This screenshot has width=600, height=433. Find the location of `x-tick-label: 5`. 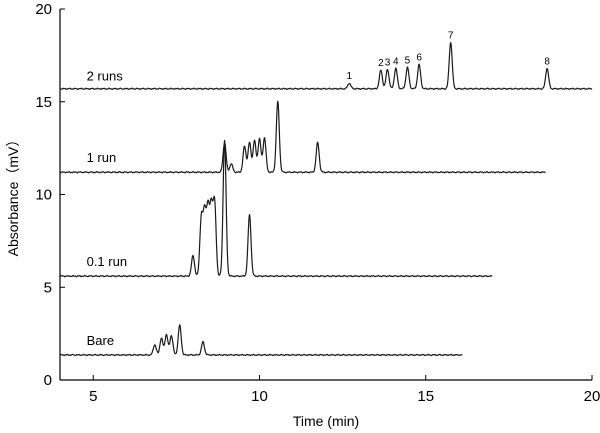

x-tick-label: 5 is located at coordinates (93, 396).